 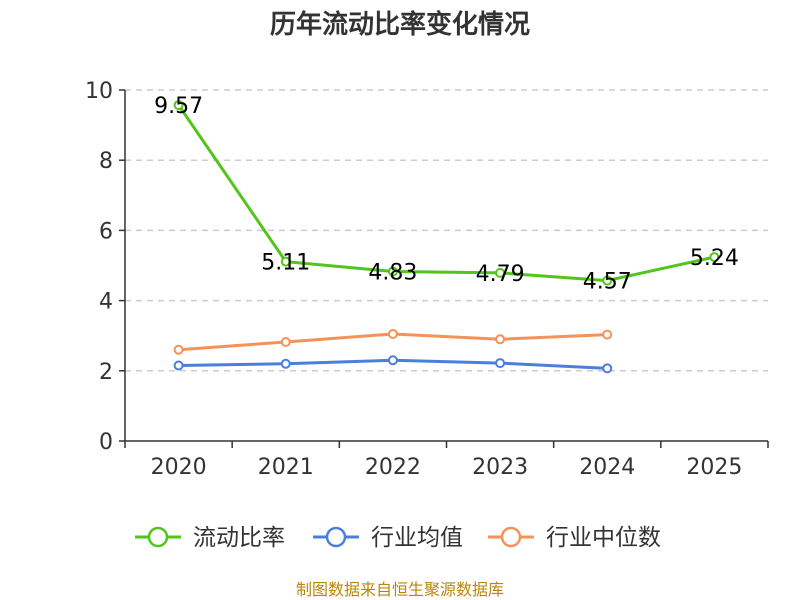 What do you see at coordinates (179, 467) in the screenshot?
I see `x-tick-label: 2020` at bounding box center [179, 467].